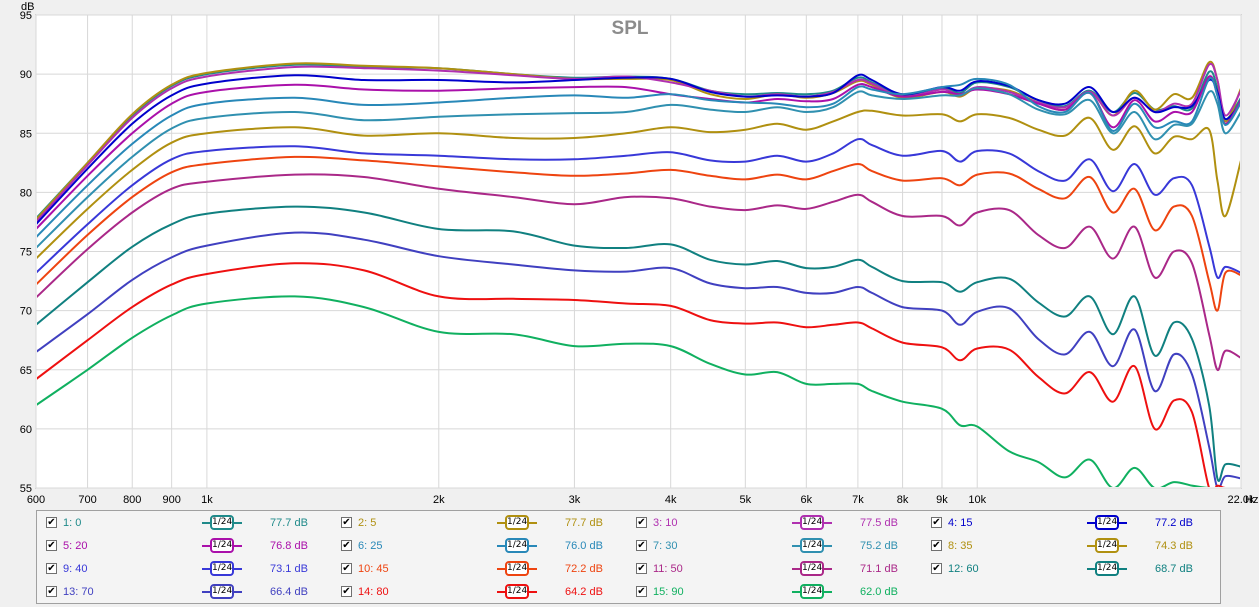 Image resolution: width=1259 pixels, height=607 pixels. I want to click on x-tick-label: 22.0k, so click(1241, 500).